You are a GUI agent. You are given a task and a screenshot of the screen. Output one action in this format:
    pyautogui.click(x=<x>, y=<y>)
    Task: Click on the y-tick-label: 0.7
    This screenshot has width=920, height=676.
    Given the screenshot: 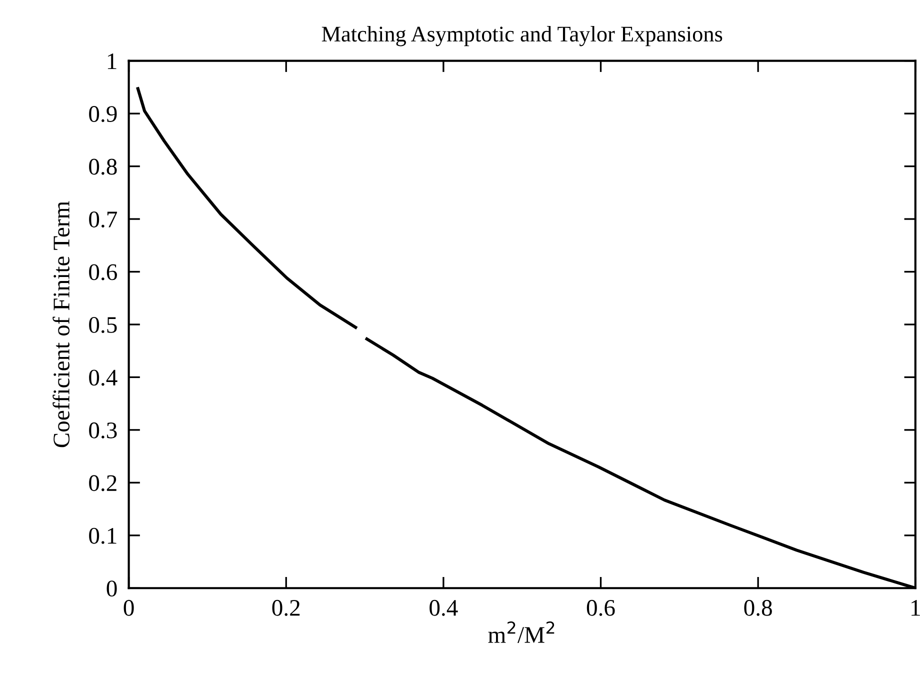 What is the action you would take?
    pyautogui.click(x=103, y=220)
    